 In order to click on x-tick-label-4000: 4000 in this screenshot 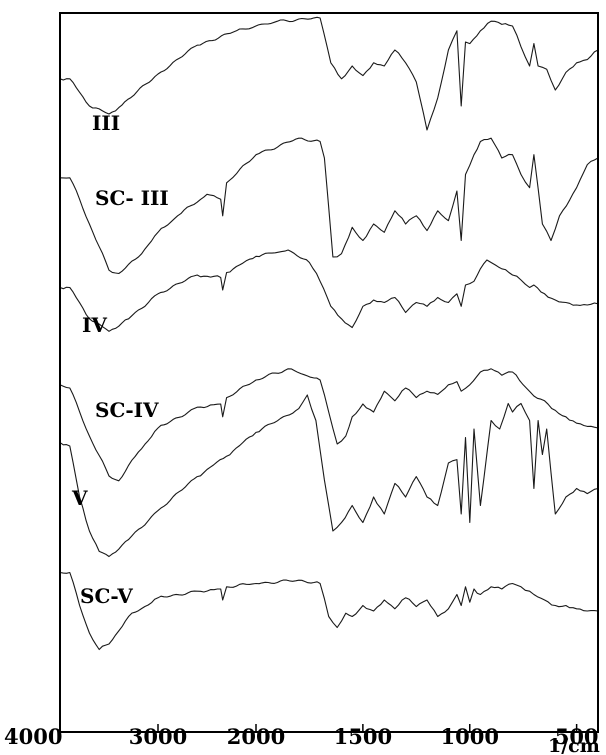, I will do `click(33, 736)`.